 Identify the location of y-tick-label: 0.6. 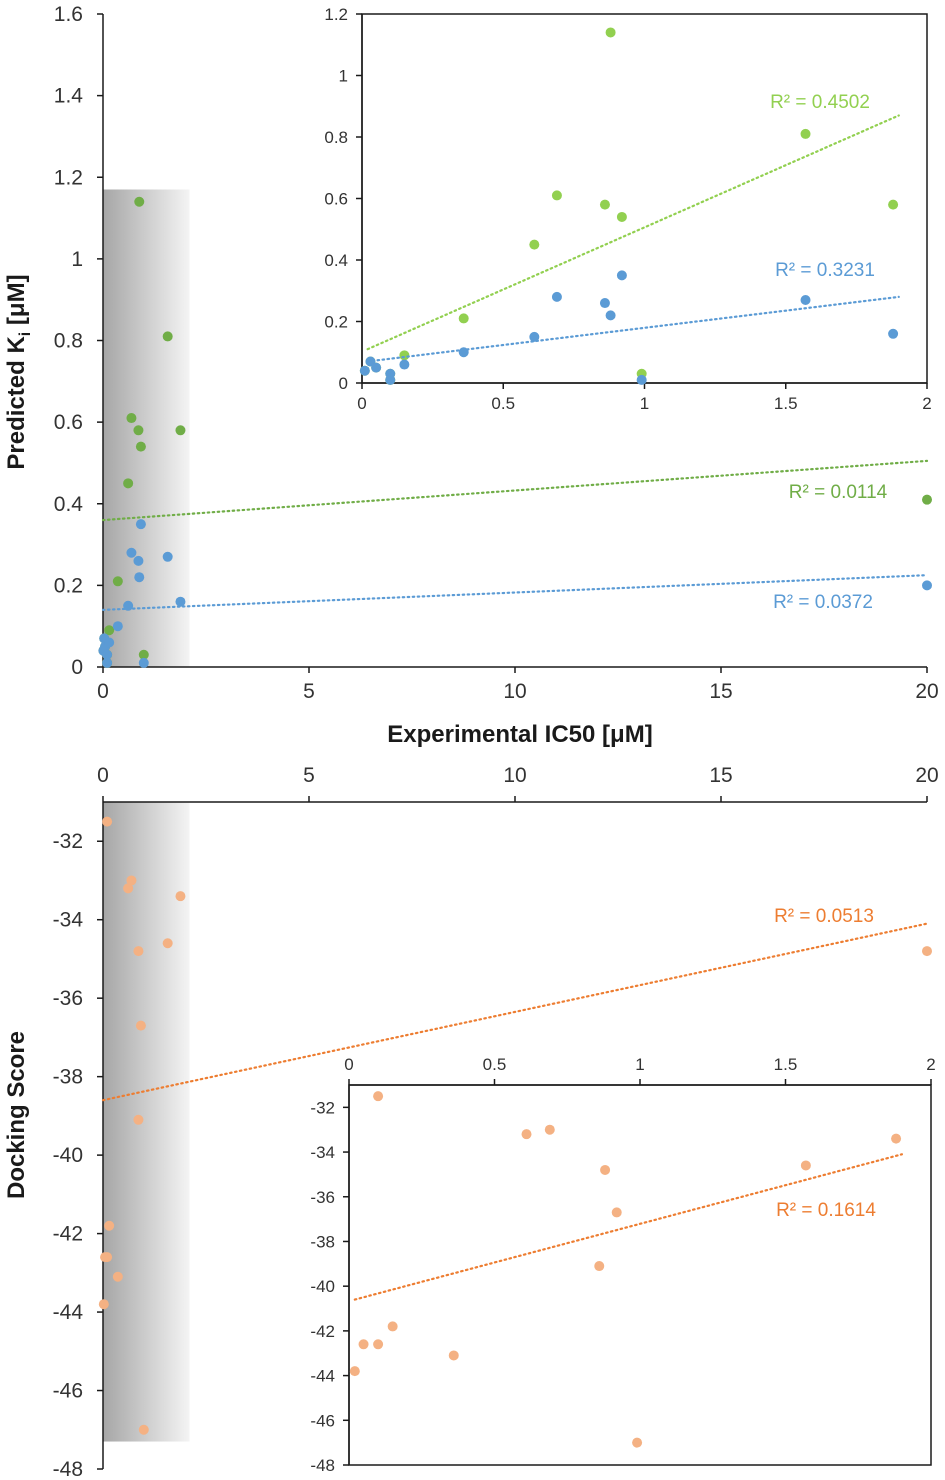
(68, 422).